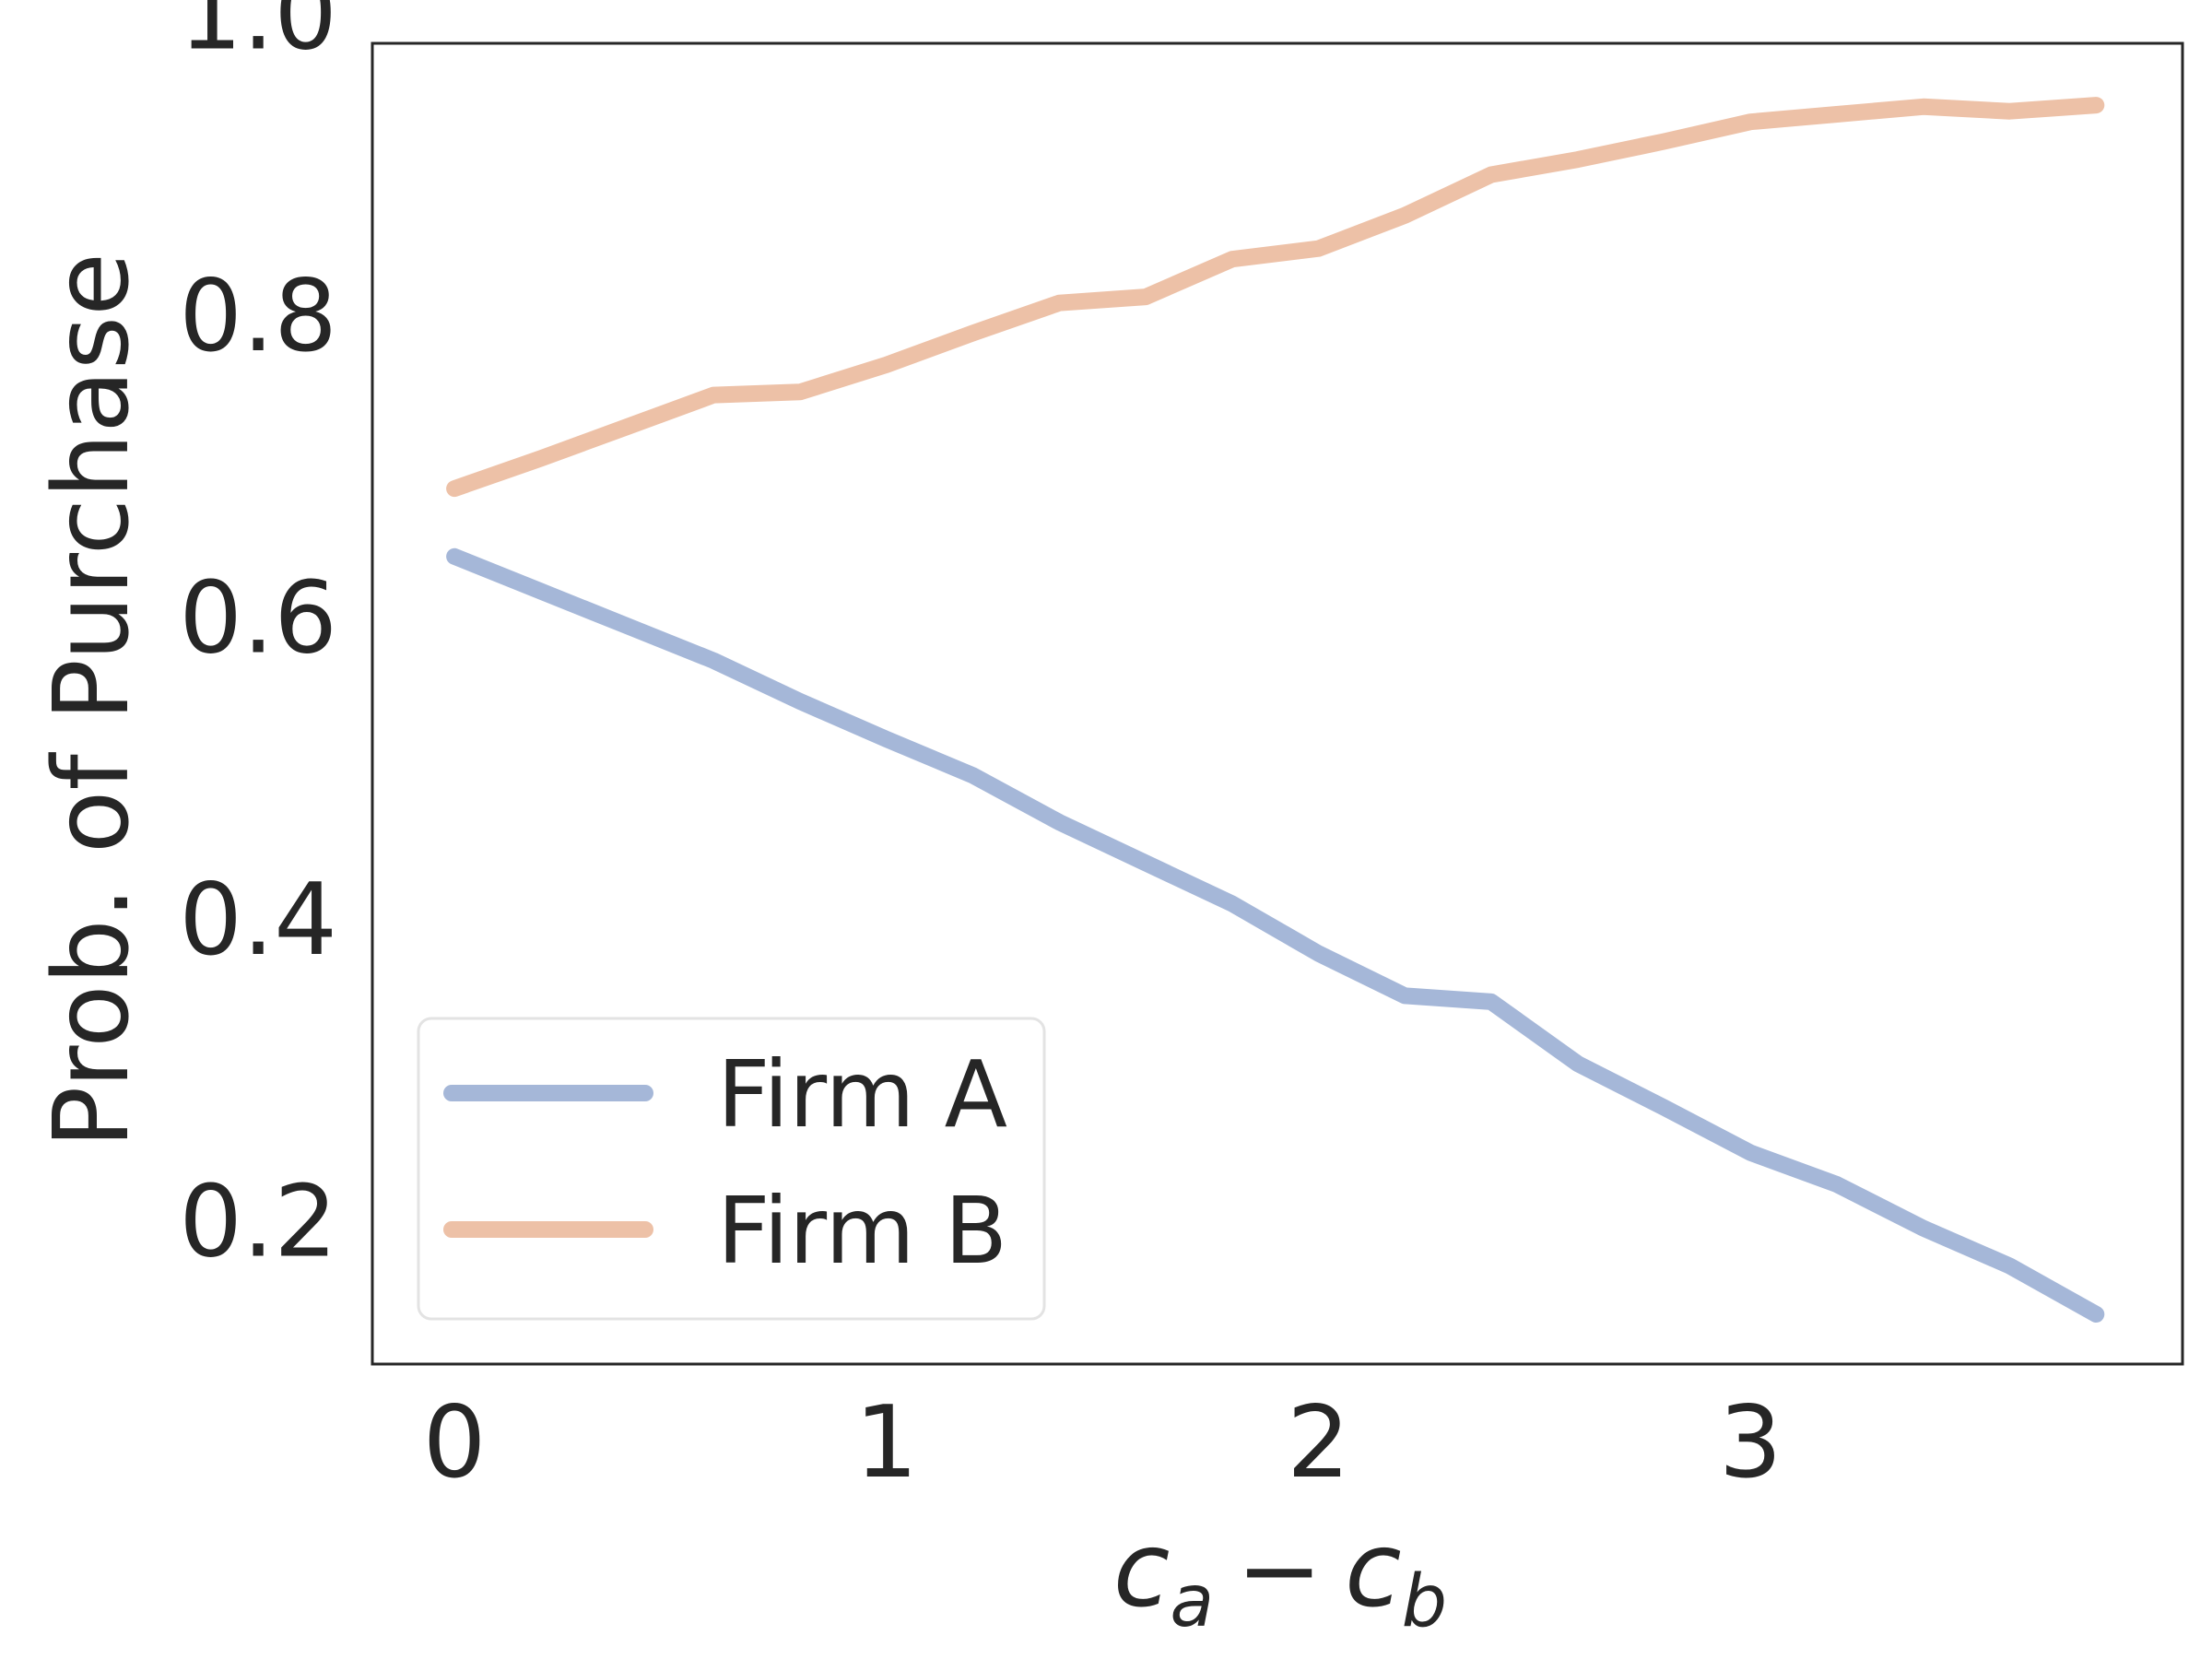 The width and height of the screenshot is (2212, 1659). What do you see at coordinates (258, 1221) in the screenshot?
I see `y-tick-label: 0.2` at bounding box center [258, 1221].